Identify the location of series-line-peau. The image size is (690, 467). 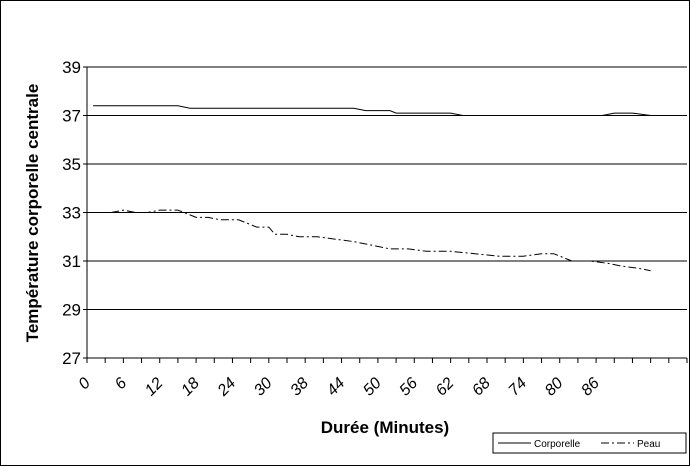
(381, 240).